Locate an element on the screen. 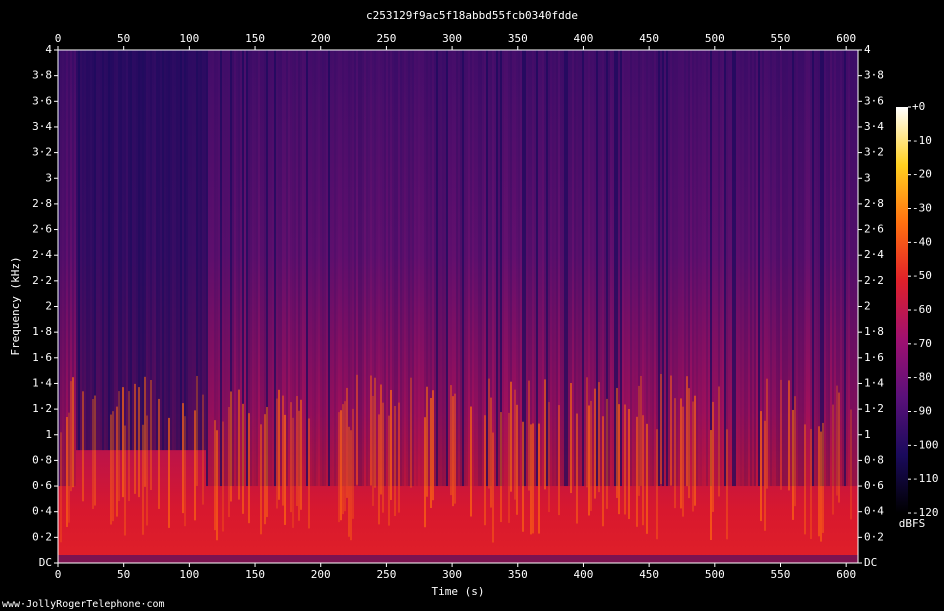 Image resolution: width=944 pixels, height=611 pixels. colorbar-tick-label: -110 is located at coordinates (925, 478).